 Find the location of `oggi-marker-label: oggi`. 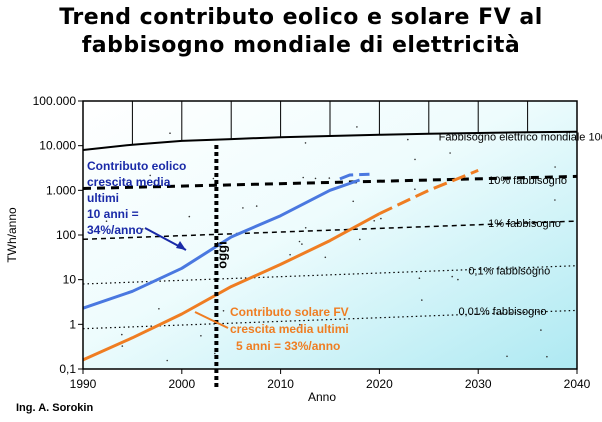

oggi-marker-label: oggi is located at coordinates (221, 254).